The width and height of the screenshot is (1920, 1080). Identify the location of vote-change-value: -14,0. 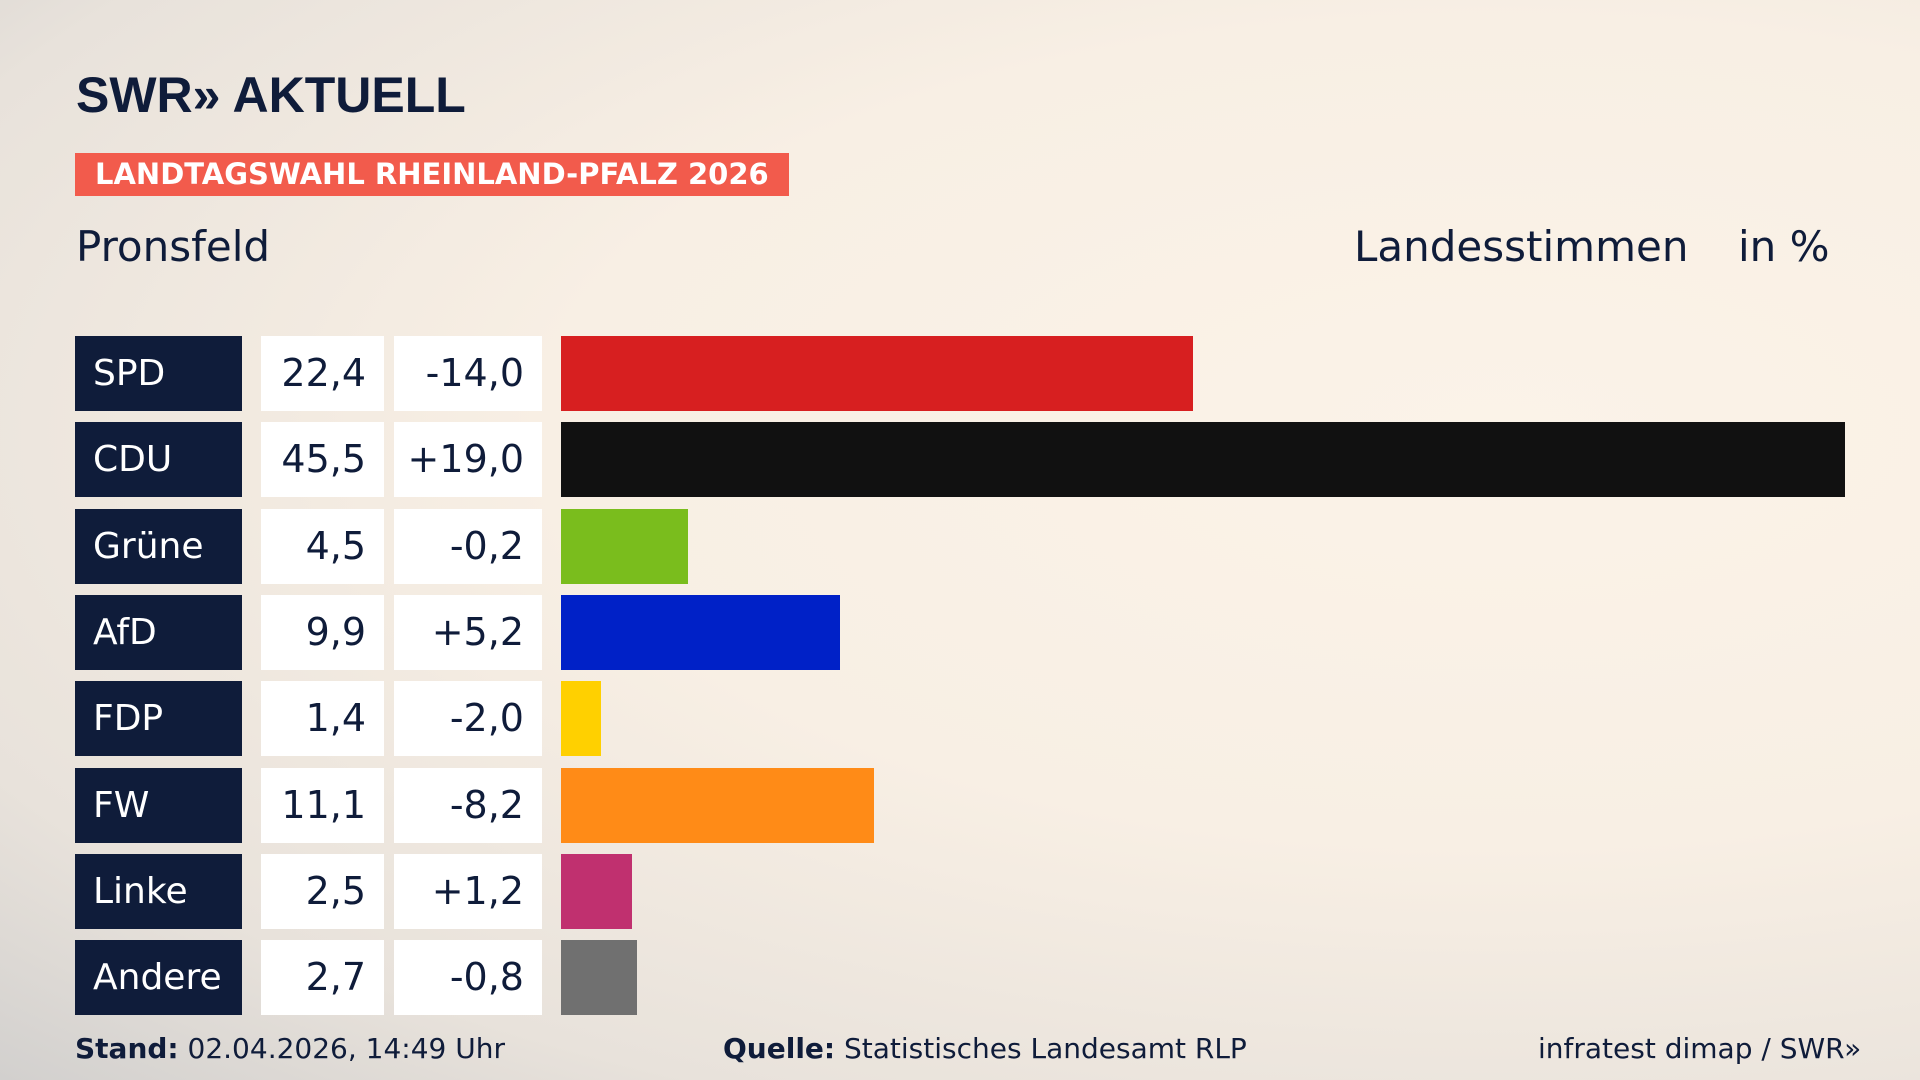
(468, 373).